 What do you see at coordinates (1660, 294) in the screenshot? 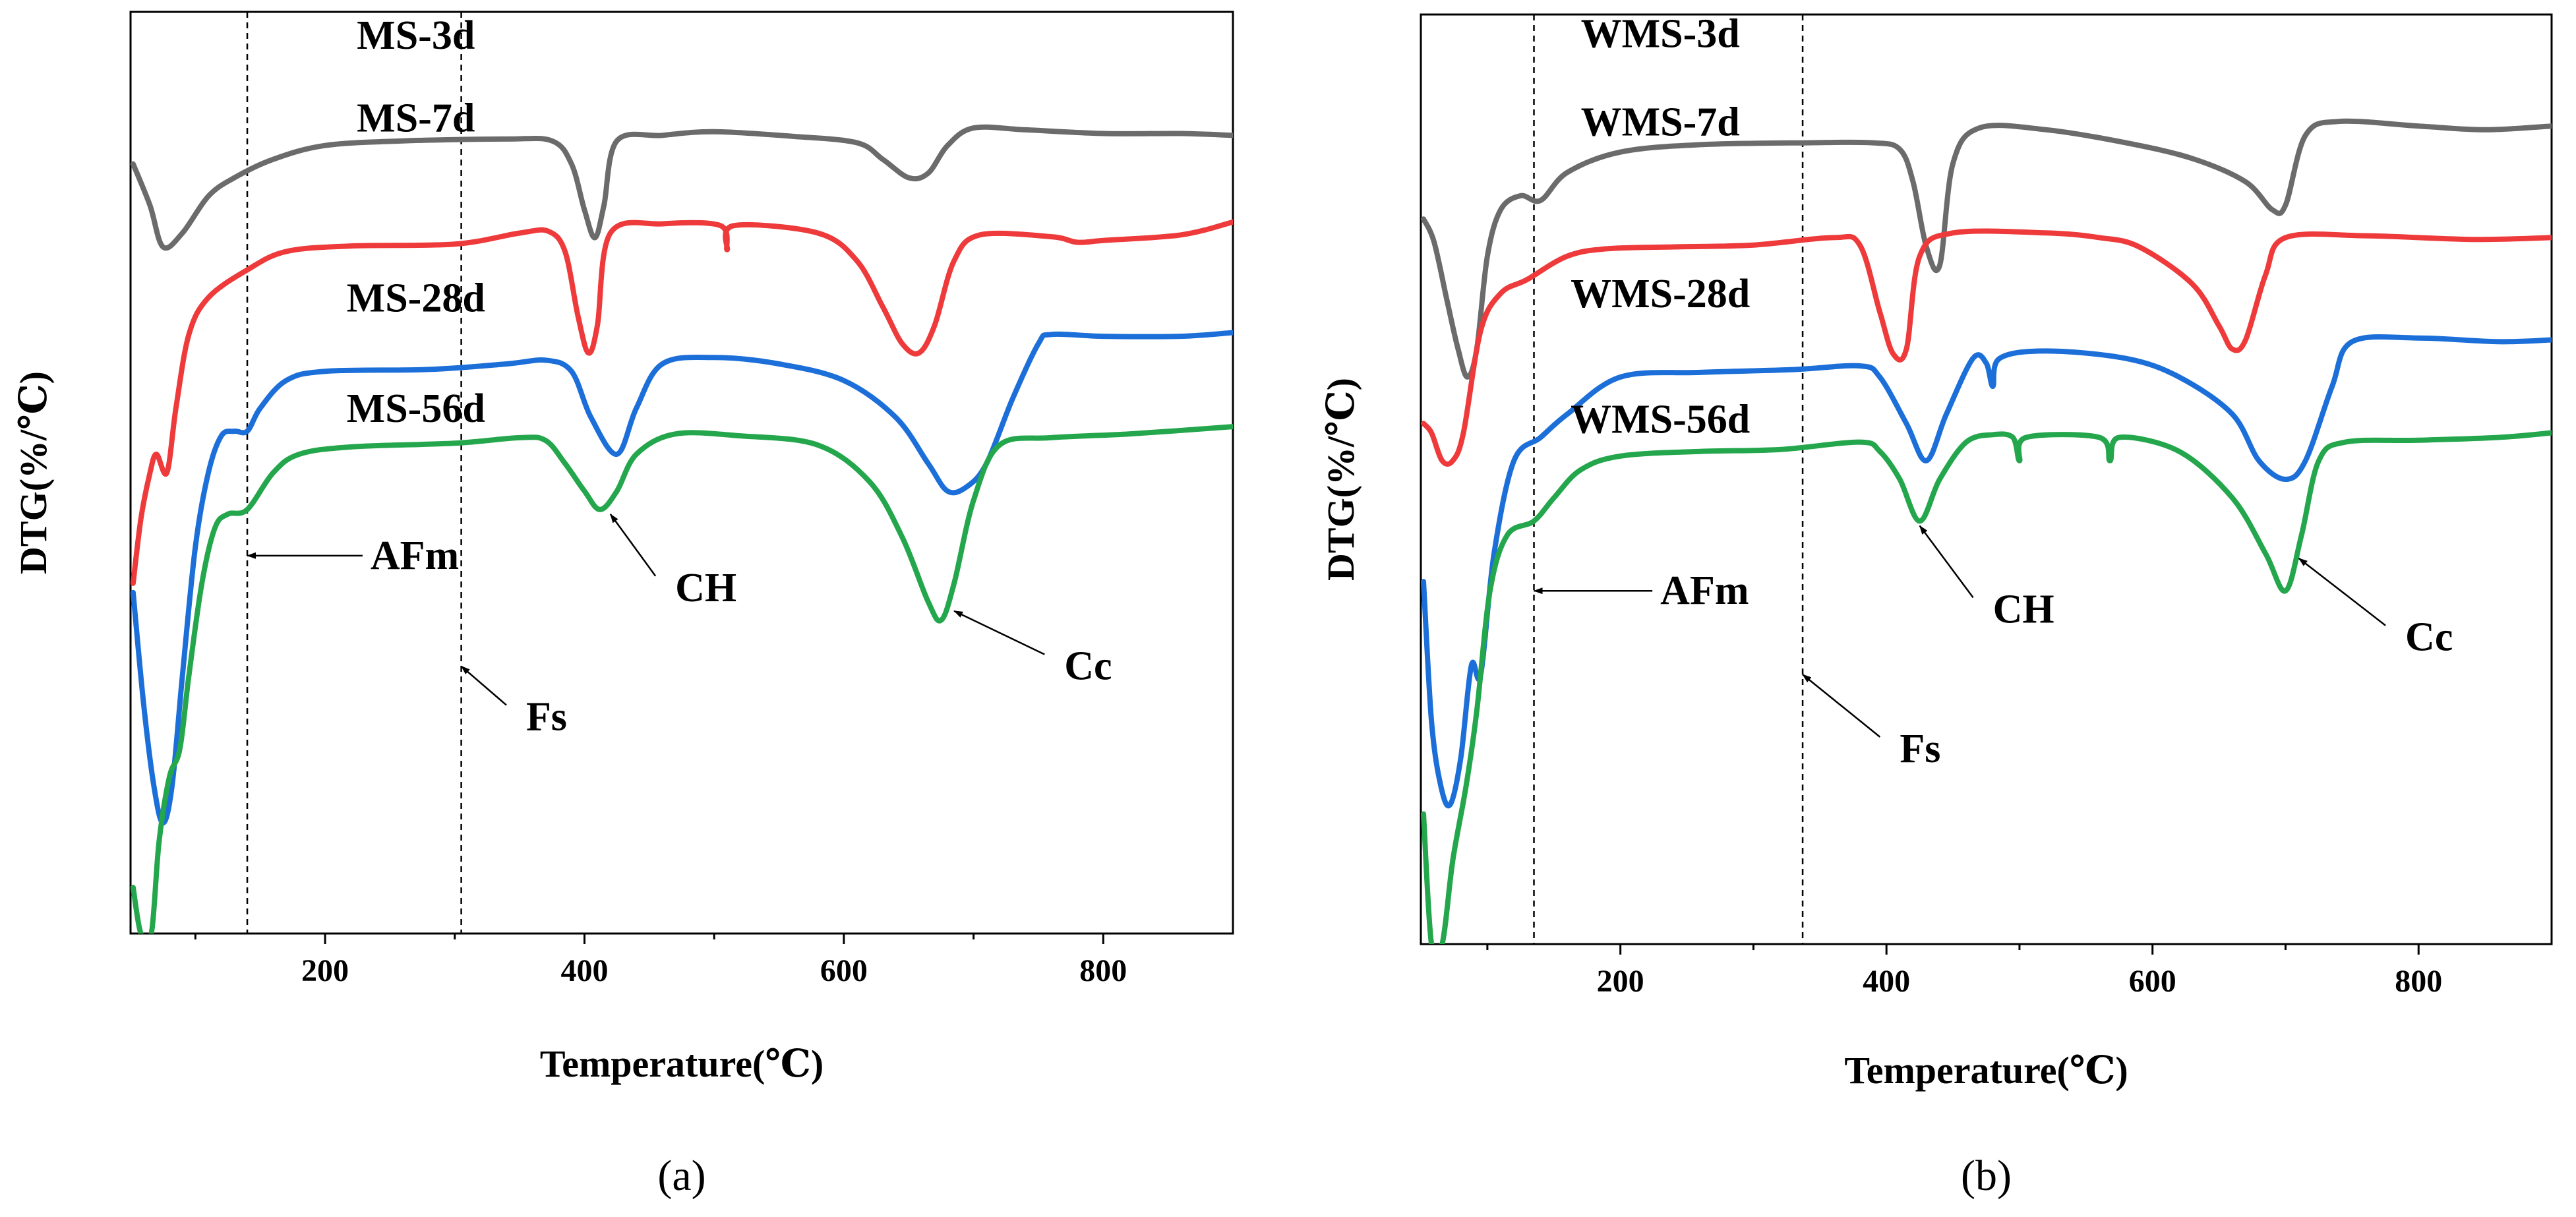
I see `series-label: WMS-28d` at bounding box center [1660, 294].